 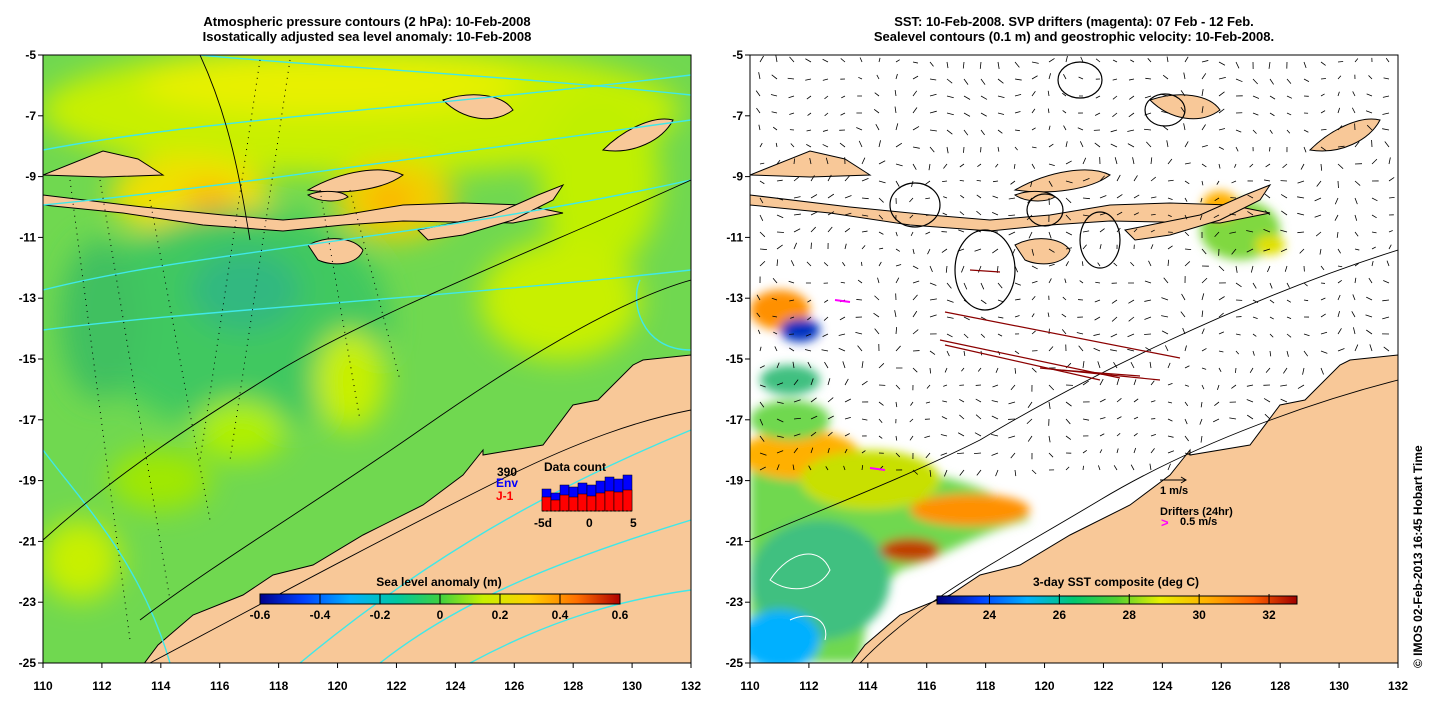 What do you see at coordinates (1130, 615) in the screenshot?
I see `right-colorbar-tick-label: 28` at bounding box center [1130, 615].